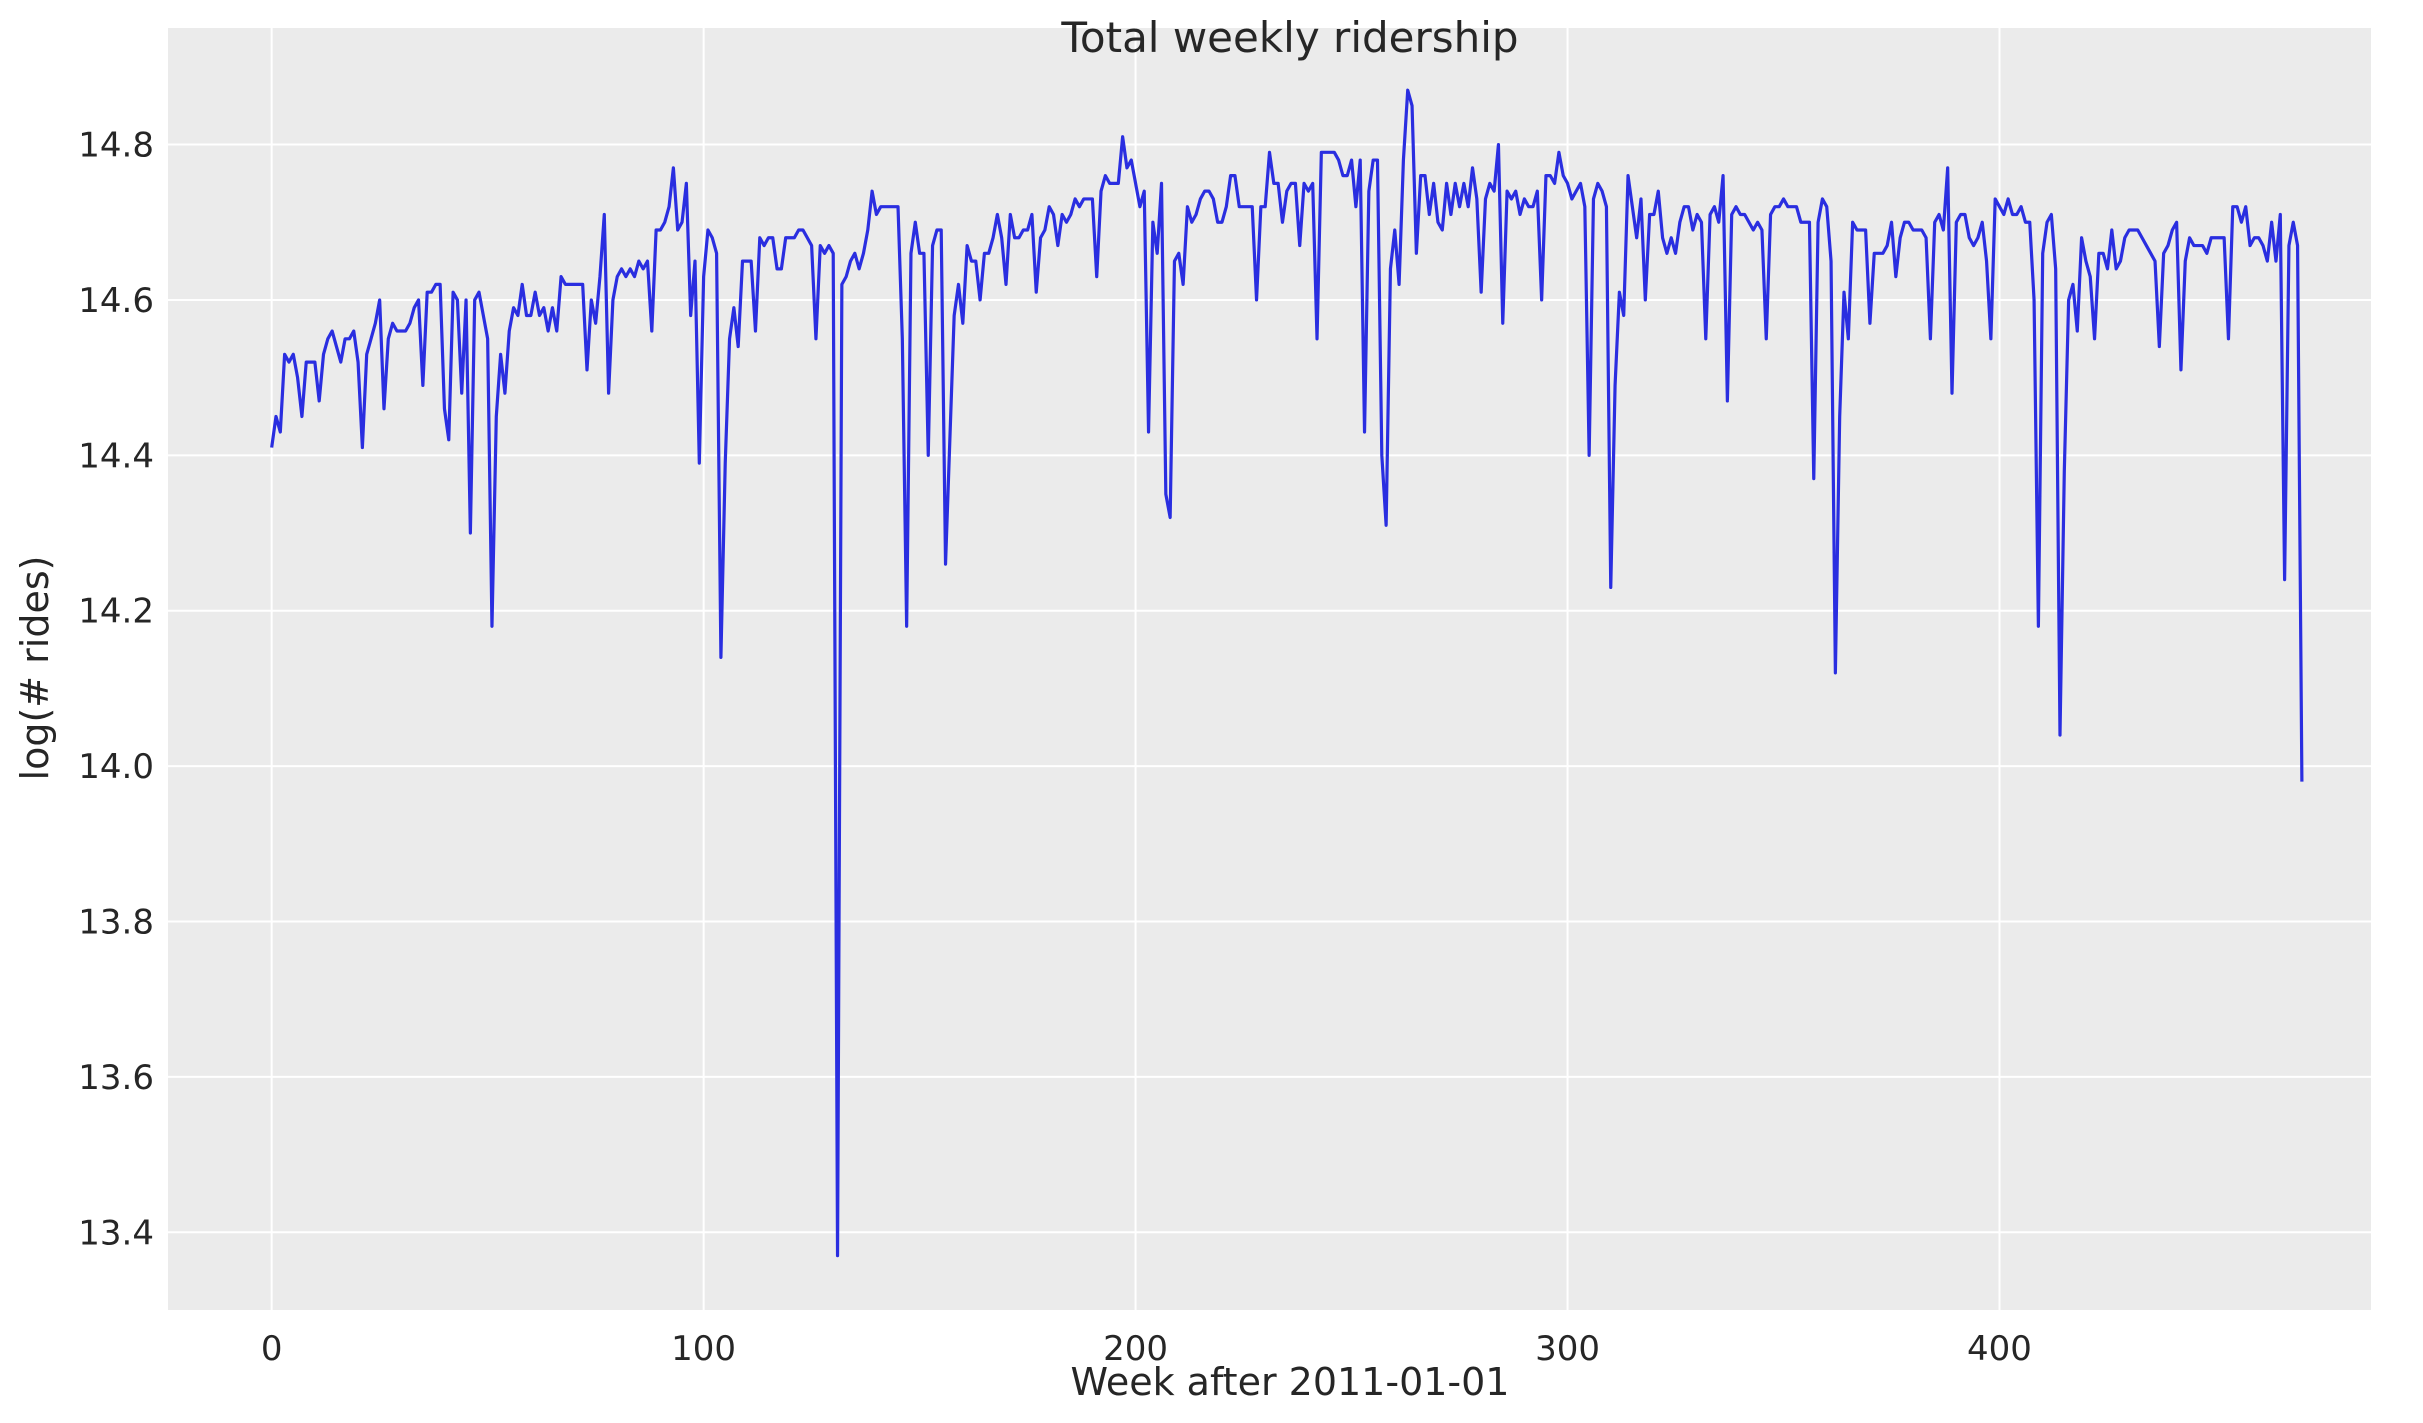 The image size is (2423, 1423). Describe the element at coordinates (35, 668) in the screenshot. I see `y-axis-title: log(# rides)` at that location.